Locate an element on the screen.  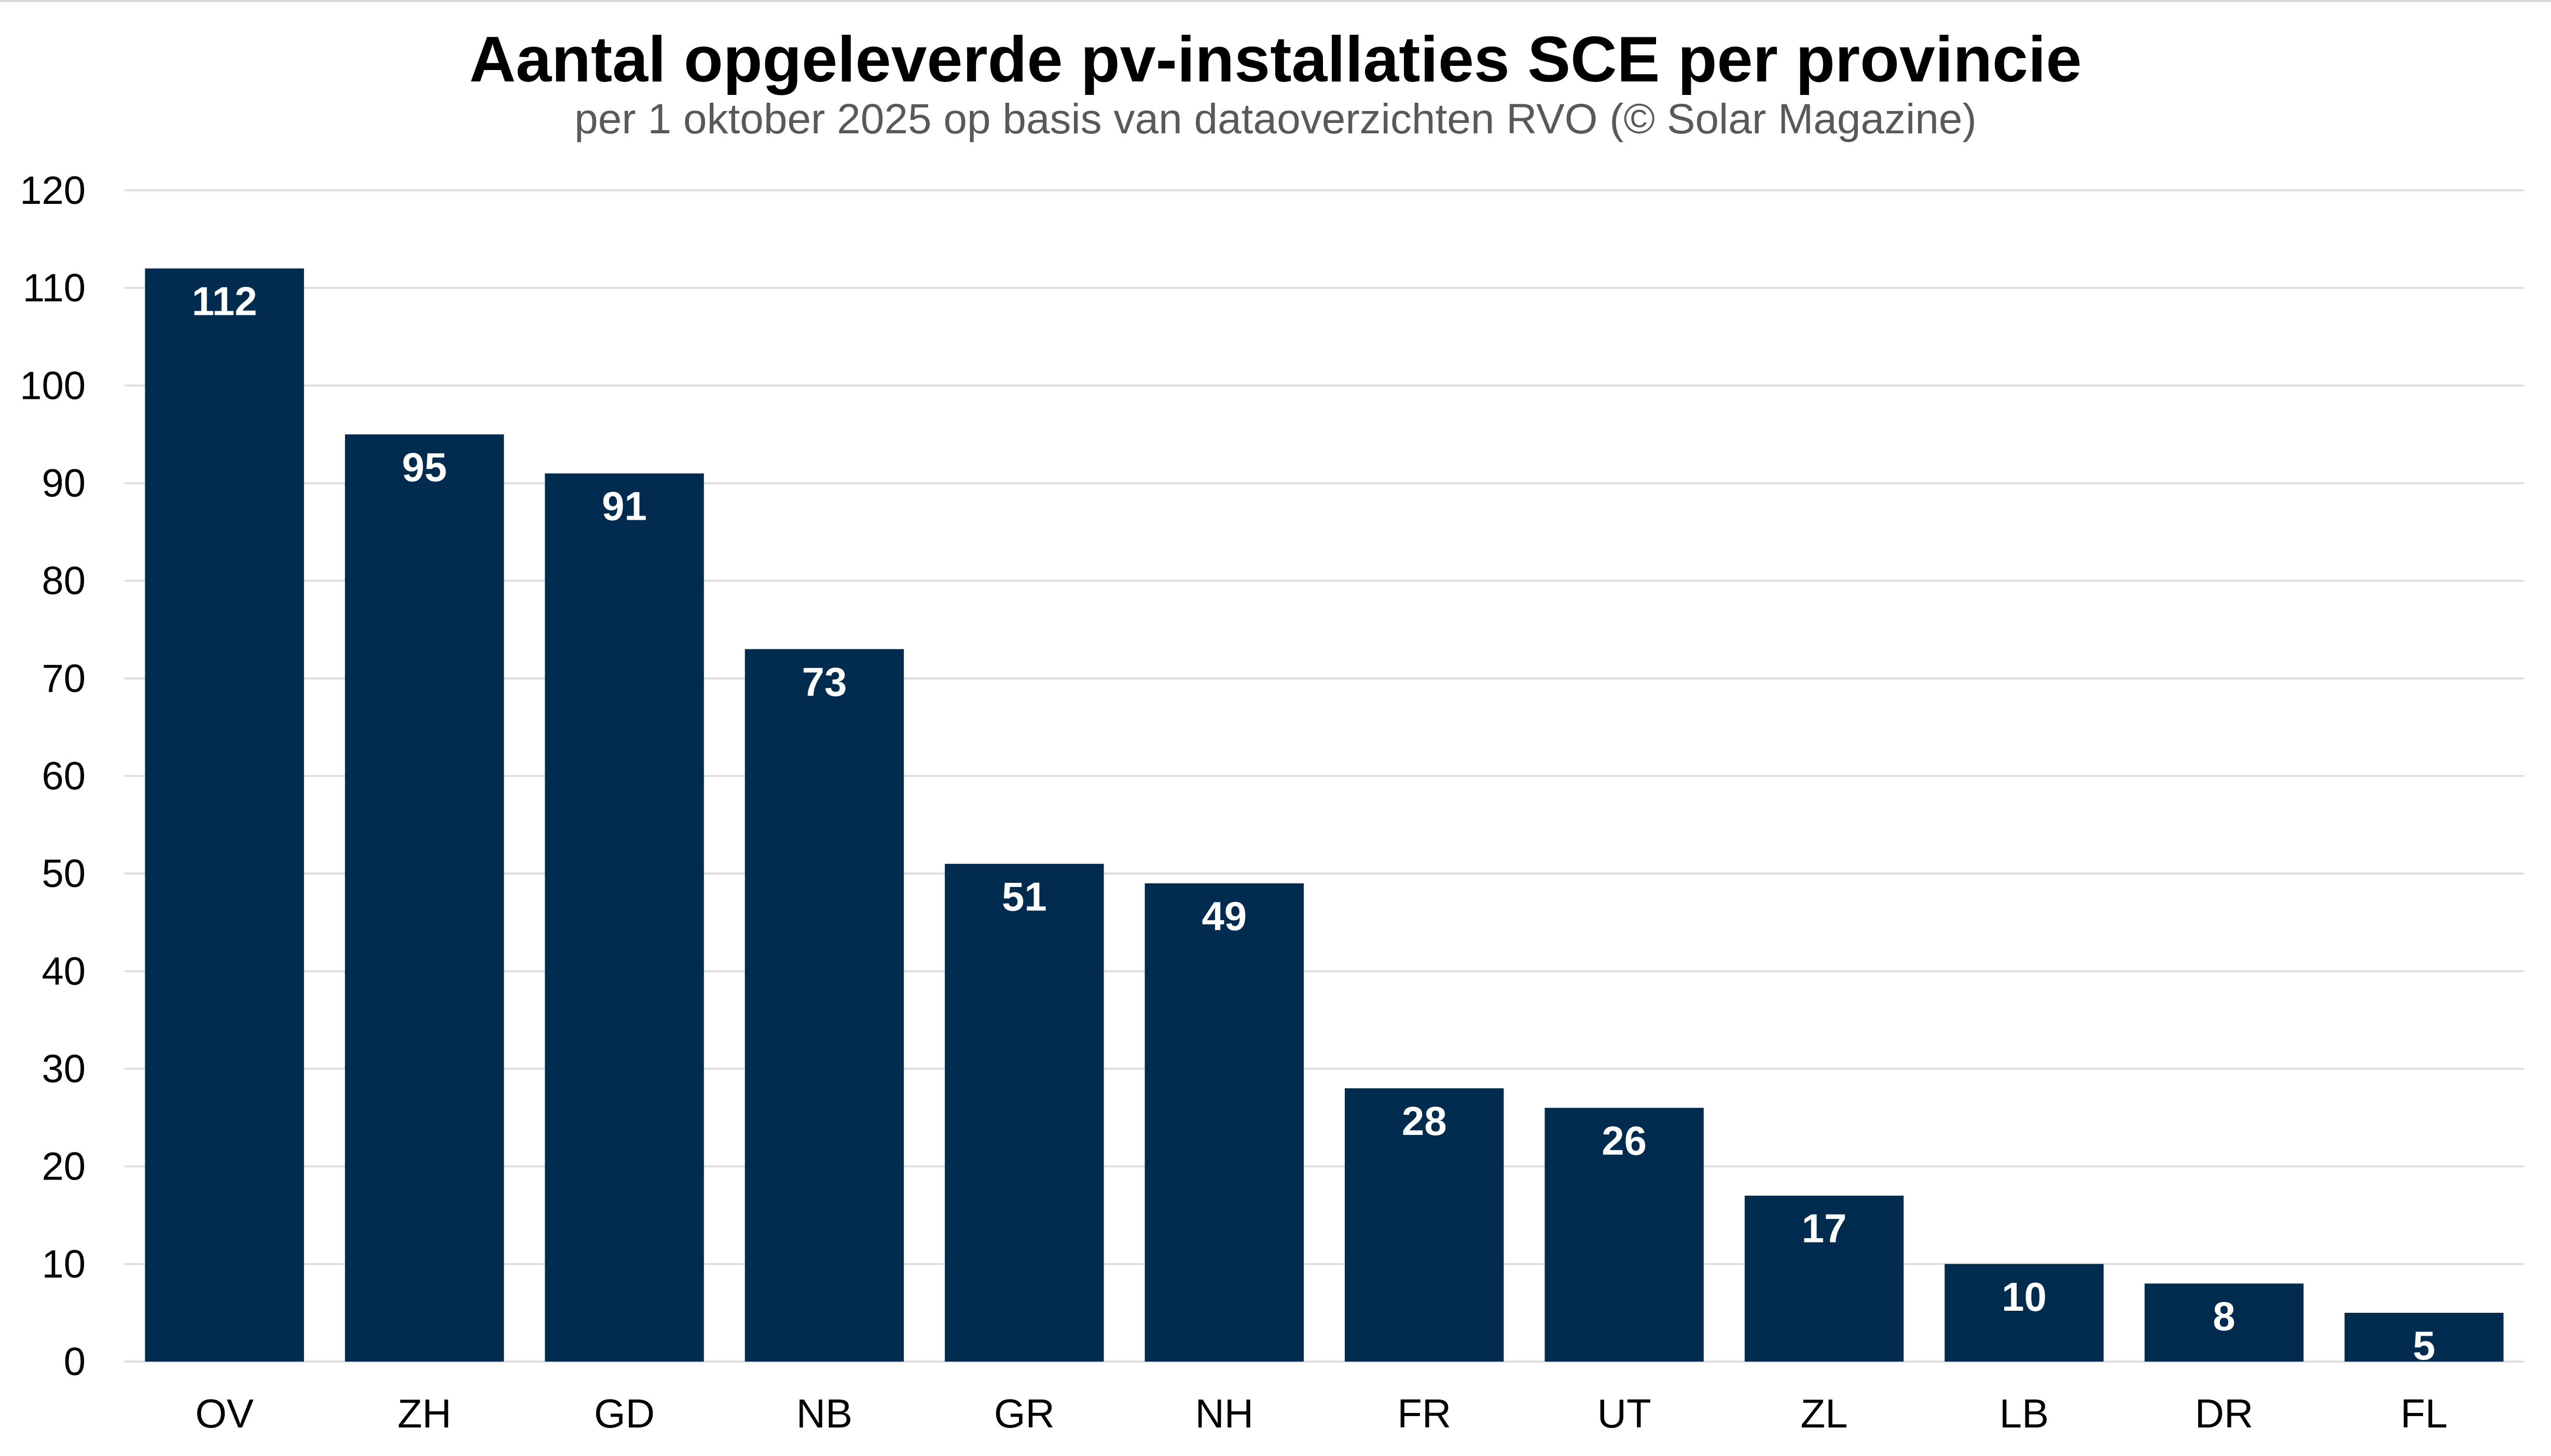
y-tick-label: 120 is located at coordinates (53, 191).